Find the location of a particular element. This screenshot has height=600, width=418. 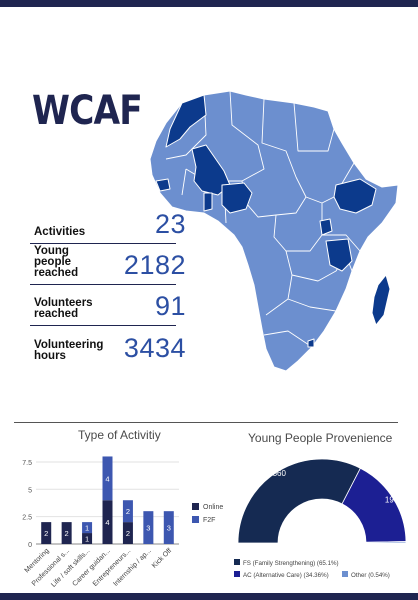

bar-chart-title: Type of Activitiy is located at coordinates (119, 435).